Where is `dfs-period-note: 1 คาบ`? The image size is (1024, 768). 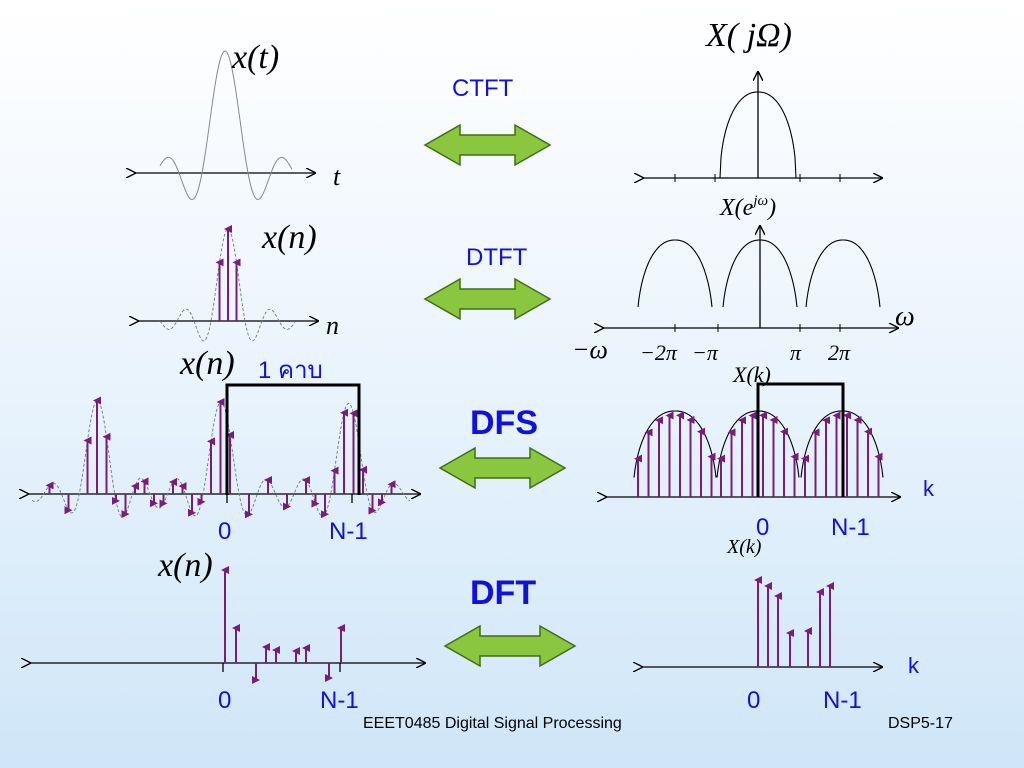
dfs-period-note: 1 คาบ is located at coordinates (290, 370).